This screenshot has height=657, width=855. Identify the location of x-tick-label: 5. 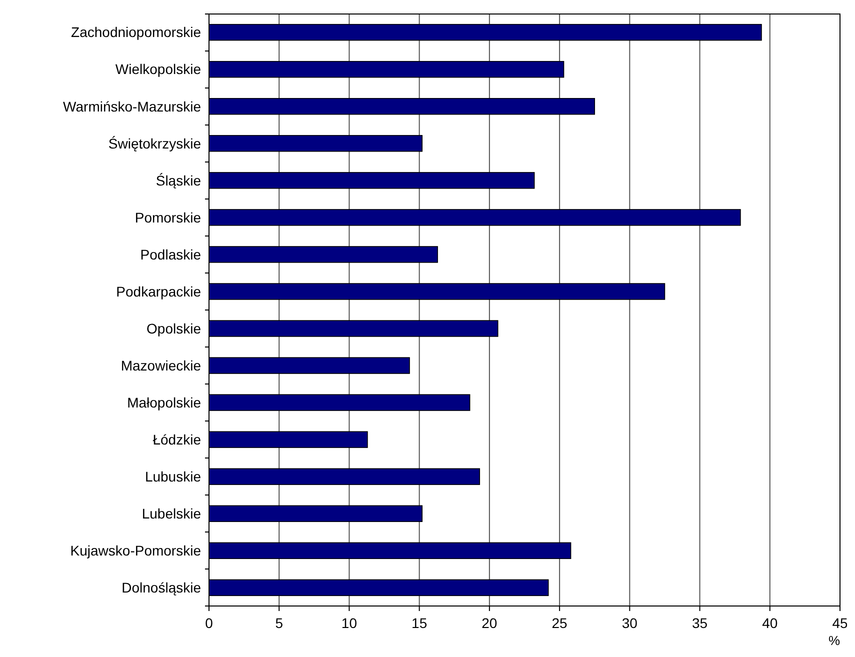
(279, 623).